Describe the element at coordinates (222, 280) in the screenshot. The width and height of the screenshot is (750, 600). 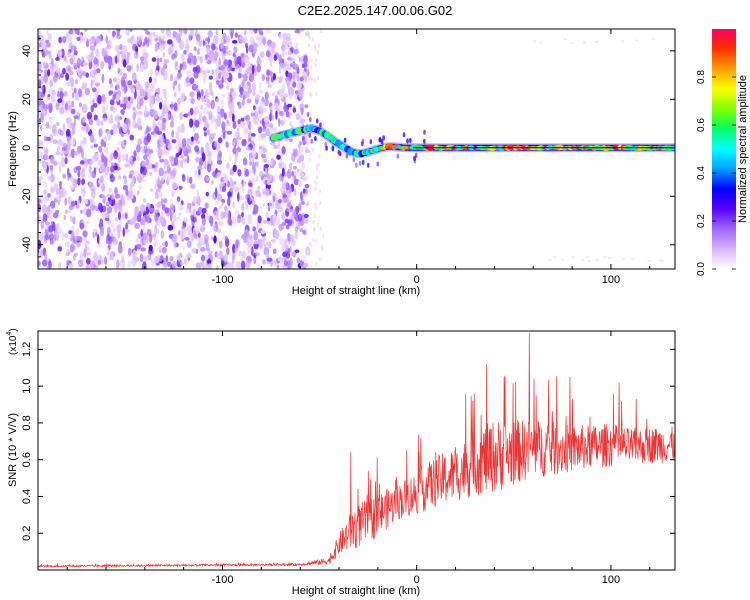
I see `spectrogram-xtick-label: -100` at that location.